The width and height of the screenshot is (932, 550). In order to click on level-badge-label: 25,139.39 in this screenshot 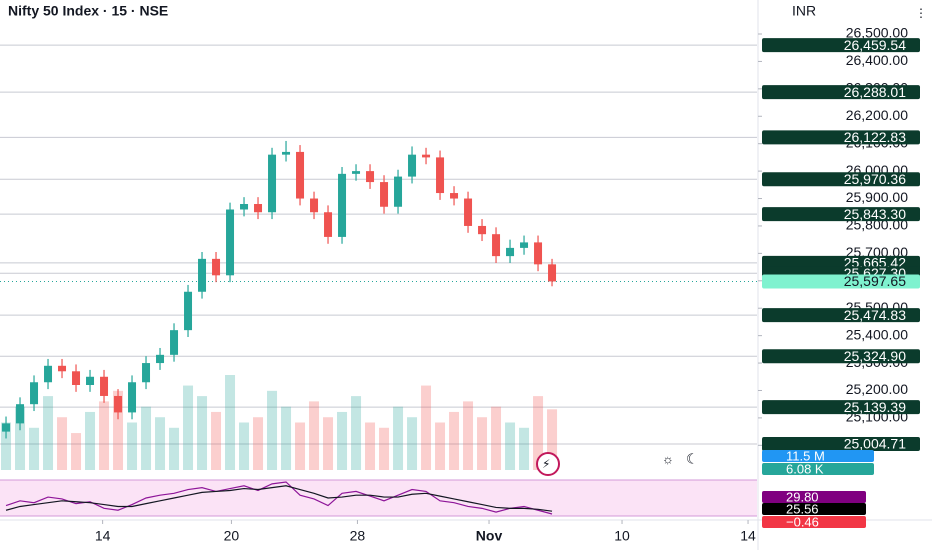, I will do `click(875, 407)`.